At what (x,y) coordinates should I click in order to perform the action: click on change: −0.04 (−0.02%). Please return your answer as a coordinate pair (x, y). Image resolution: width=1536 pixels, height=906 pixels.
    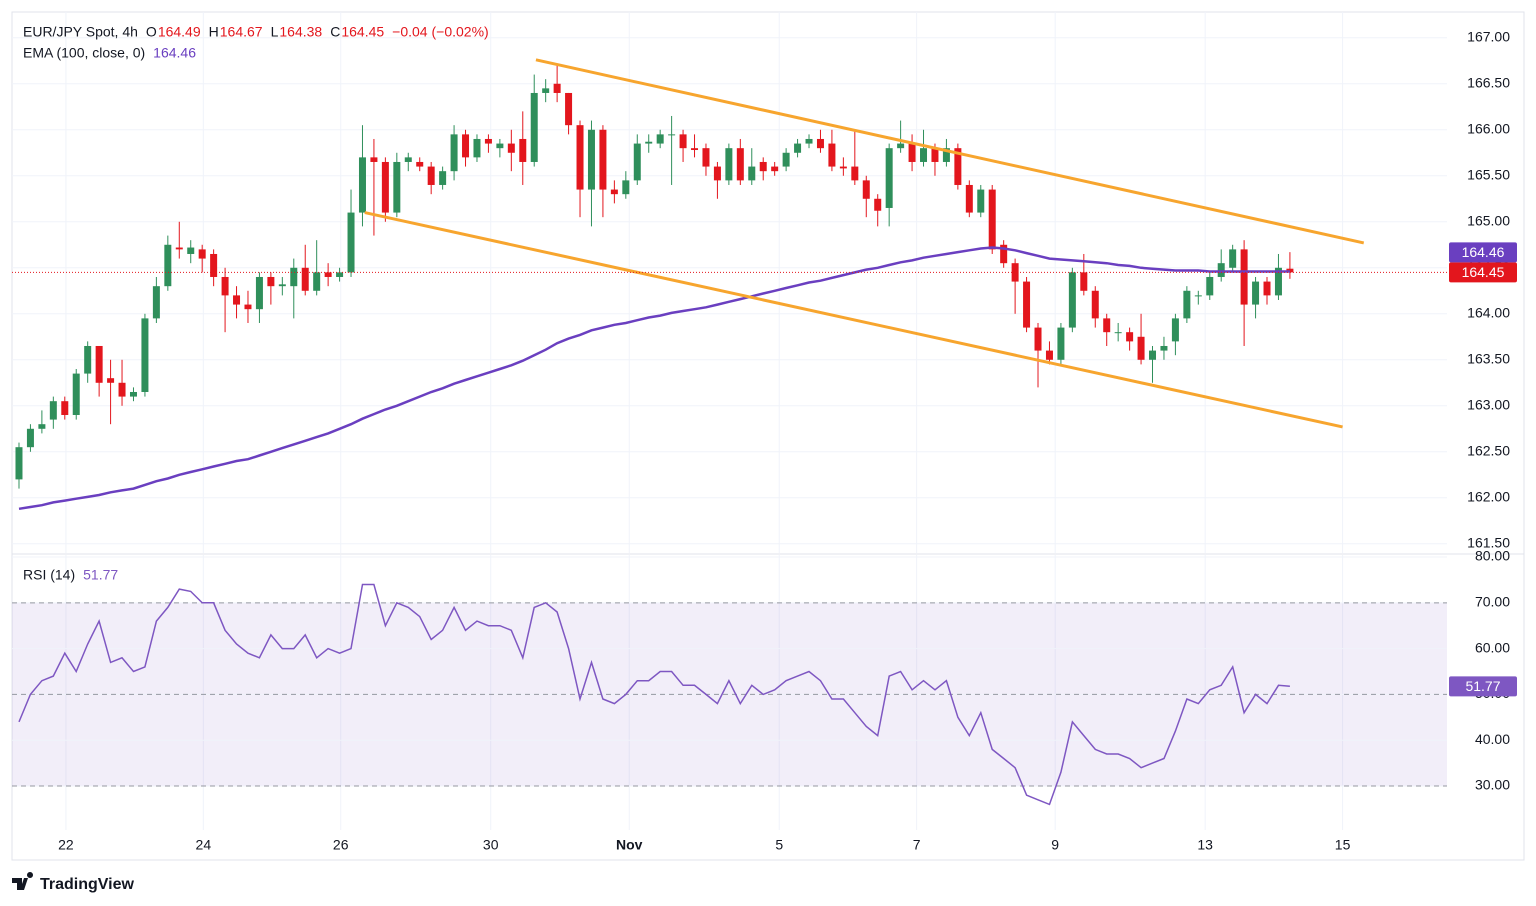
    Looking at the image, I should click on (440, 32).